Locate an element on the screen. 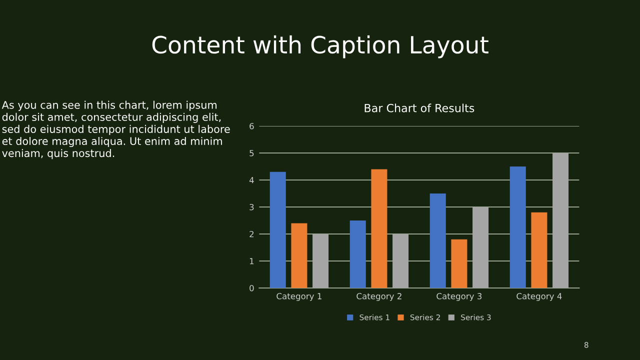 This screenshot has height=360, width=640. x-tick-label: Category 1 is located at coordinates (299, 297).